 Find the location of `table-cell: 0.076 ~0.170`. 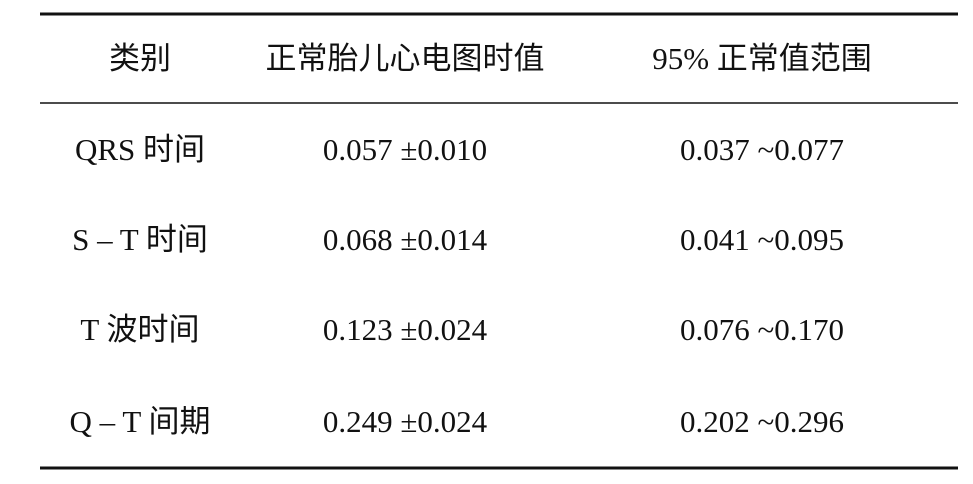

table-cell: 0.076 ~0.170 is located at coordinates (762, 329).